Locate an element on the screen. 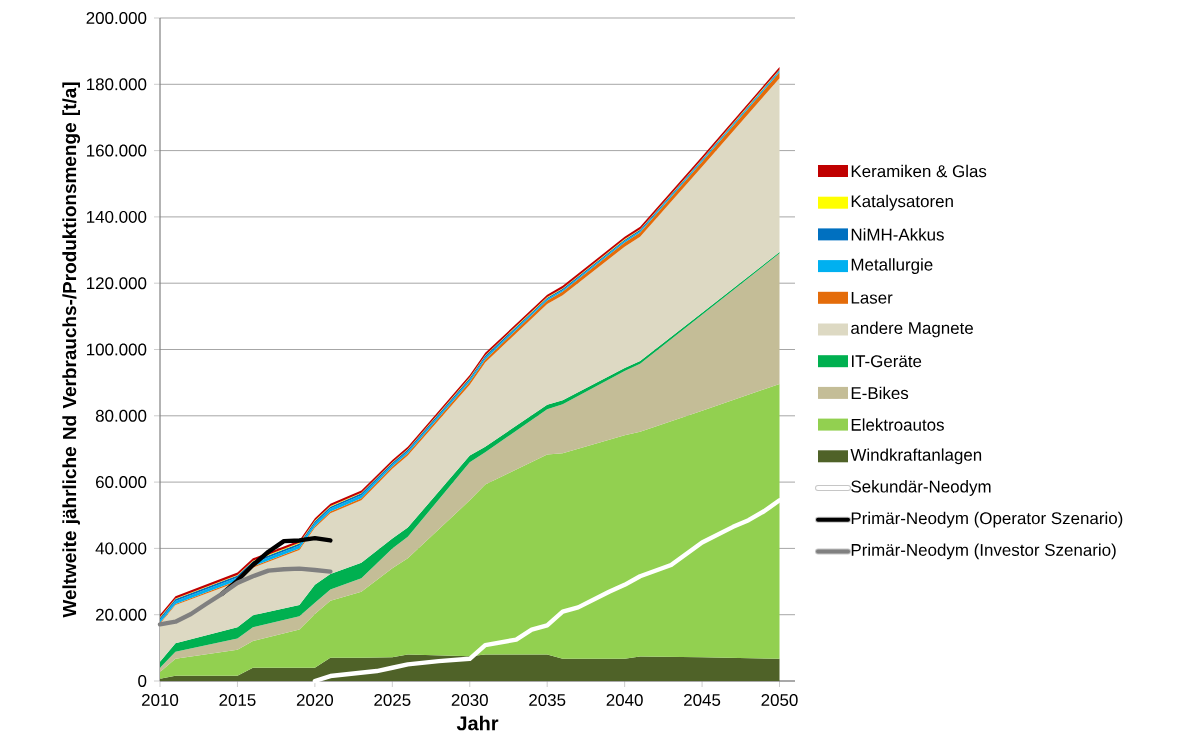 The width and height of the screenshot is (1177, 747). legend-label: Keramiken & Glas is located at coordinates (919, 171).